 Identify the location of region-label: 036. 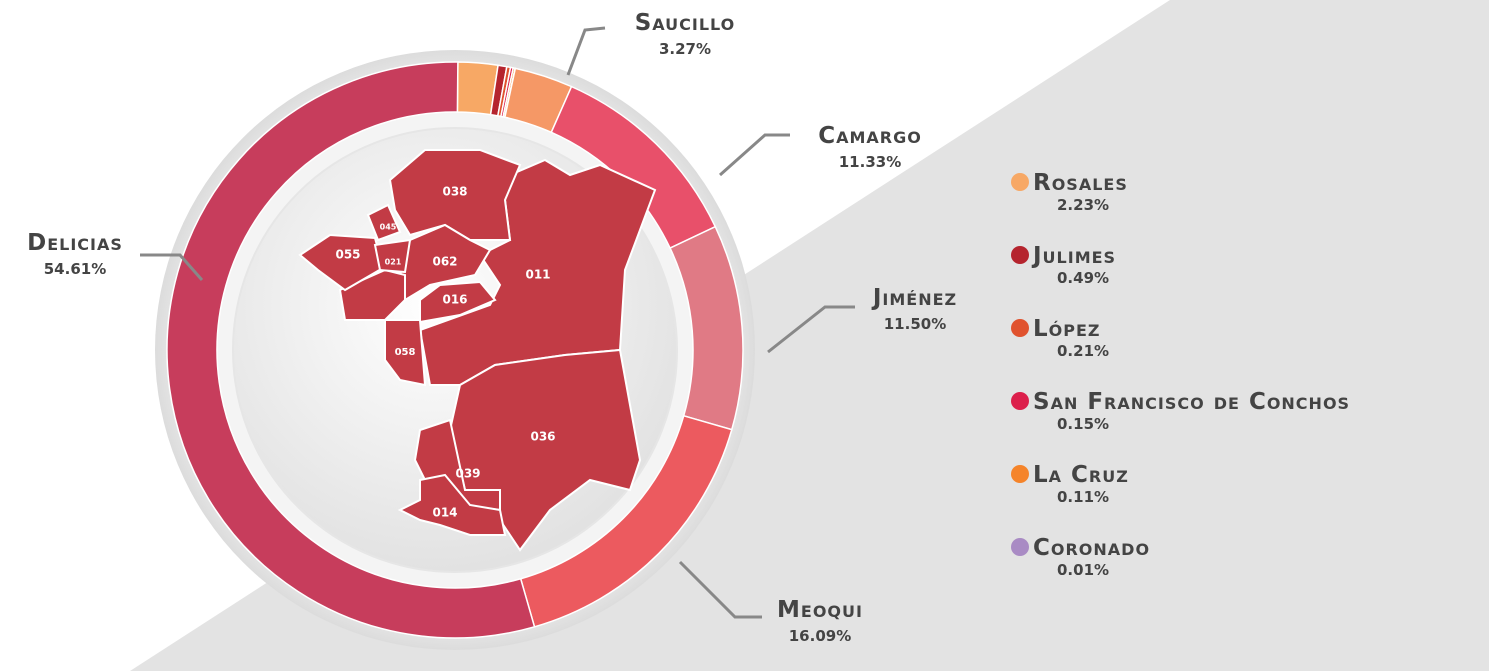
(542, 437).